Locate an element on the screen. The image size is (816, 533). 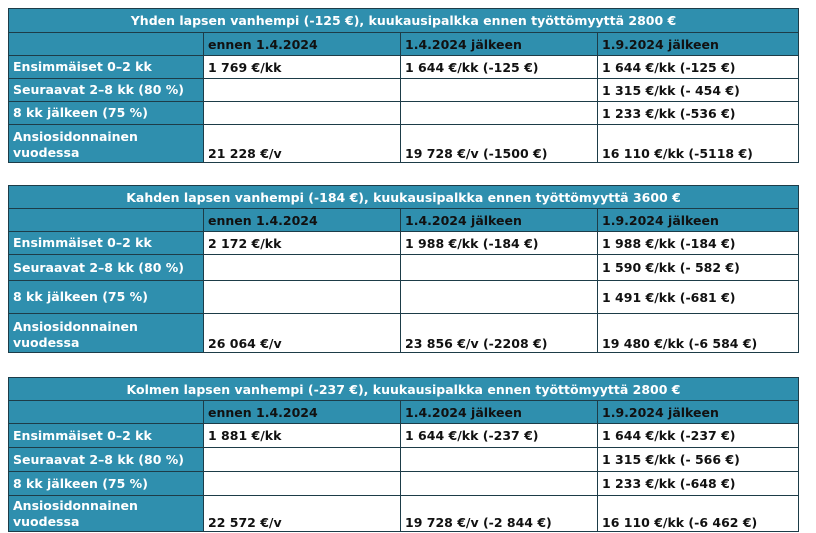
value-cell: 1 315 €/kk (- 566 €) is located at coordinates (698, 459).